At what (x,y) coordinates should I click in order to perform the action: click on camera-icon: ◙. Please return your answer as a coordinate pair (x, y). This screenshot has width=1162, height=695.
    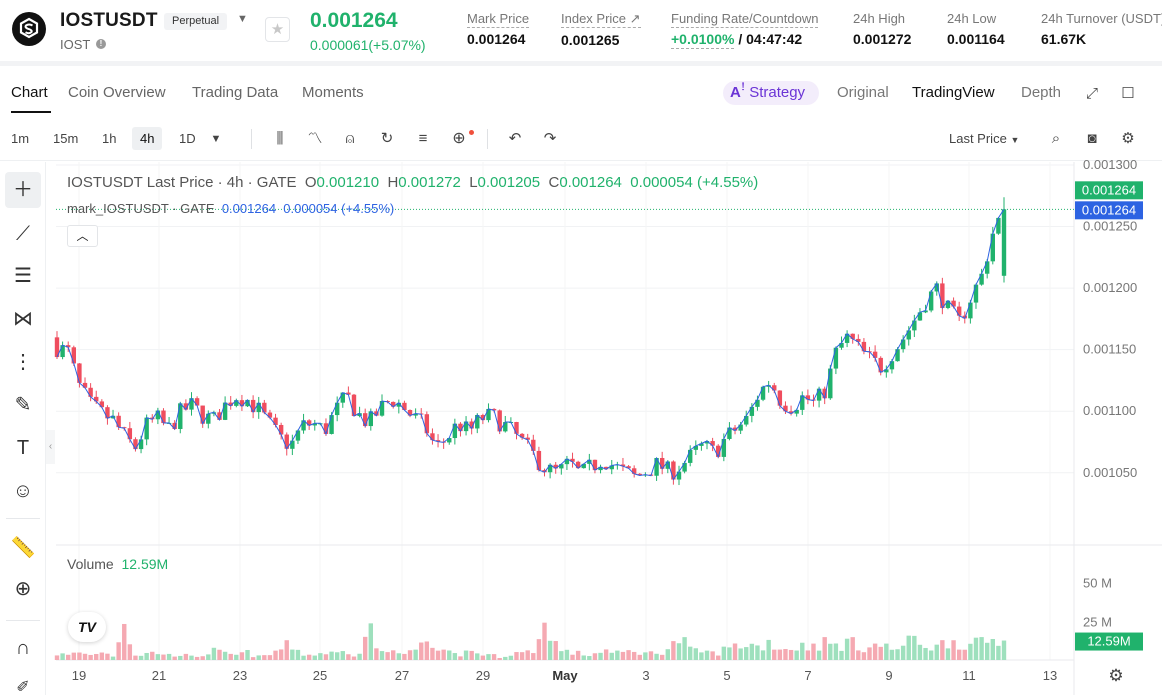
    Looking at the image, I should click on (1092, 138).